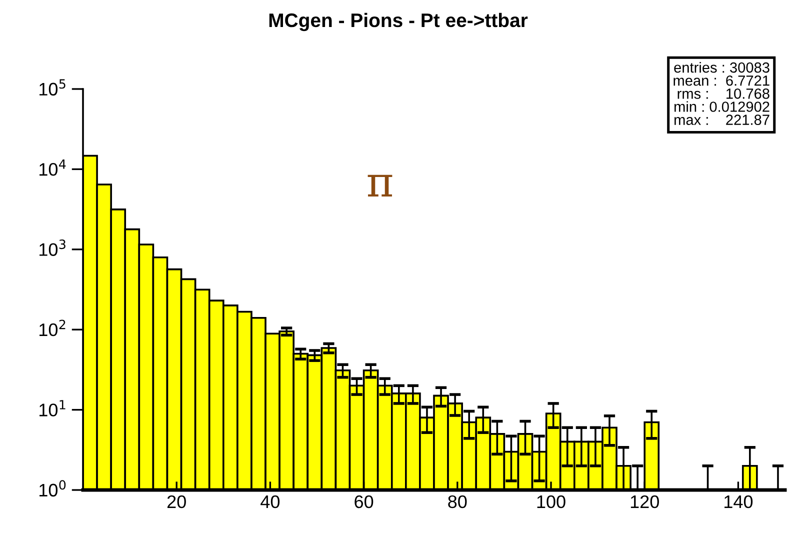 The image size is (796, 542). I want to click on x-tick-label: 60, so click(364, 501).